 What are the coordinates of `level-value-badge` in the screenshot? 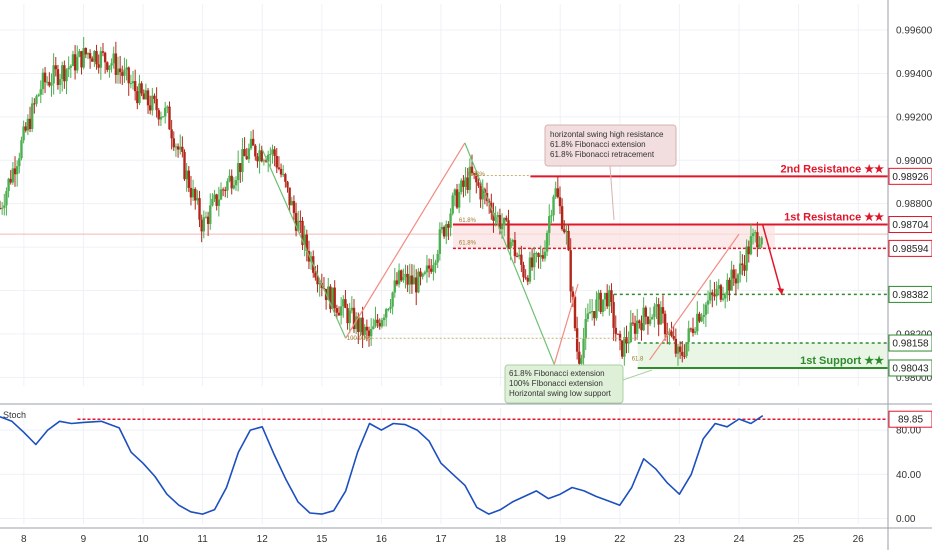 It's located at (910, 248).